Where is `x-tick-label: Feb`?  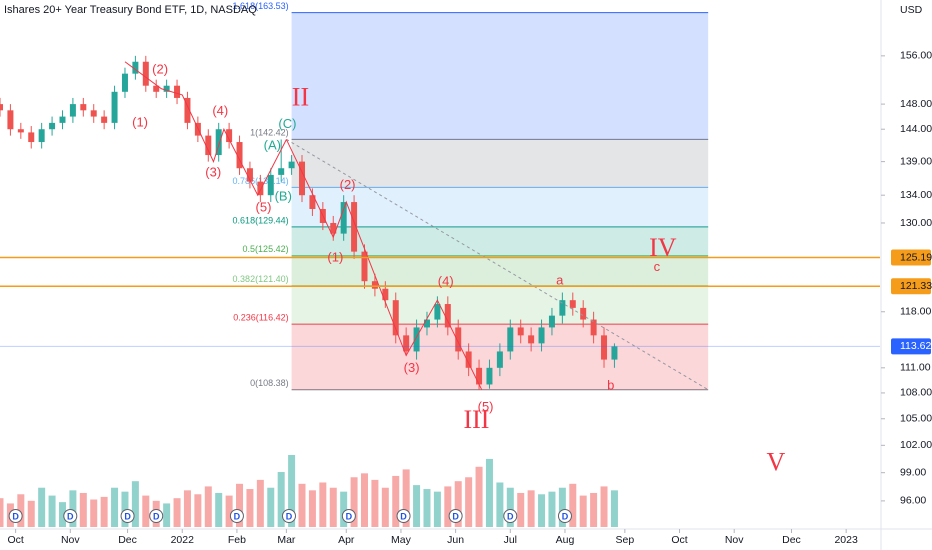
x-tick-label: Feb is located at coordinates (237, 540).